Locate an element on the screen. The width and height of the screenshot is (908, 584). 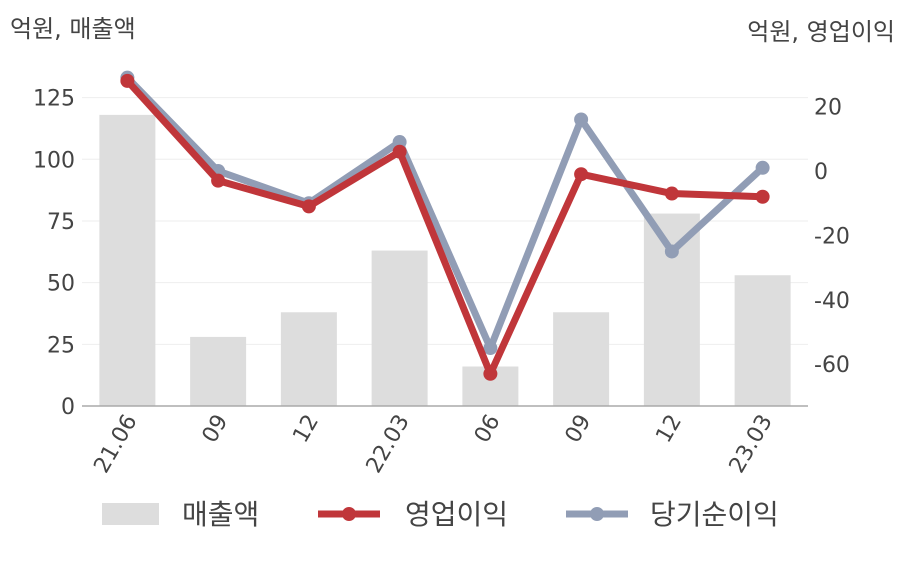
point-영업이익-3 is located at coordinates (399, 151).